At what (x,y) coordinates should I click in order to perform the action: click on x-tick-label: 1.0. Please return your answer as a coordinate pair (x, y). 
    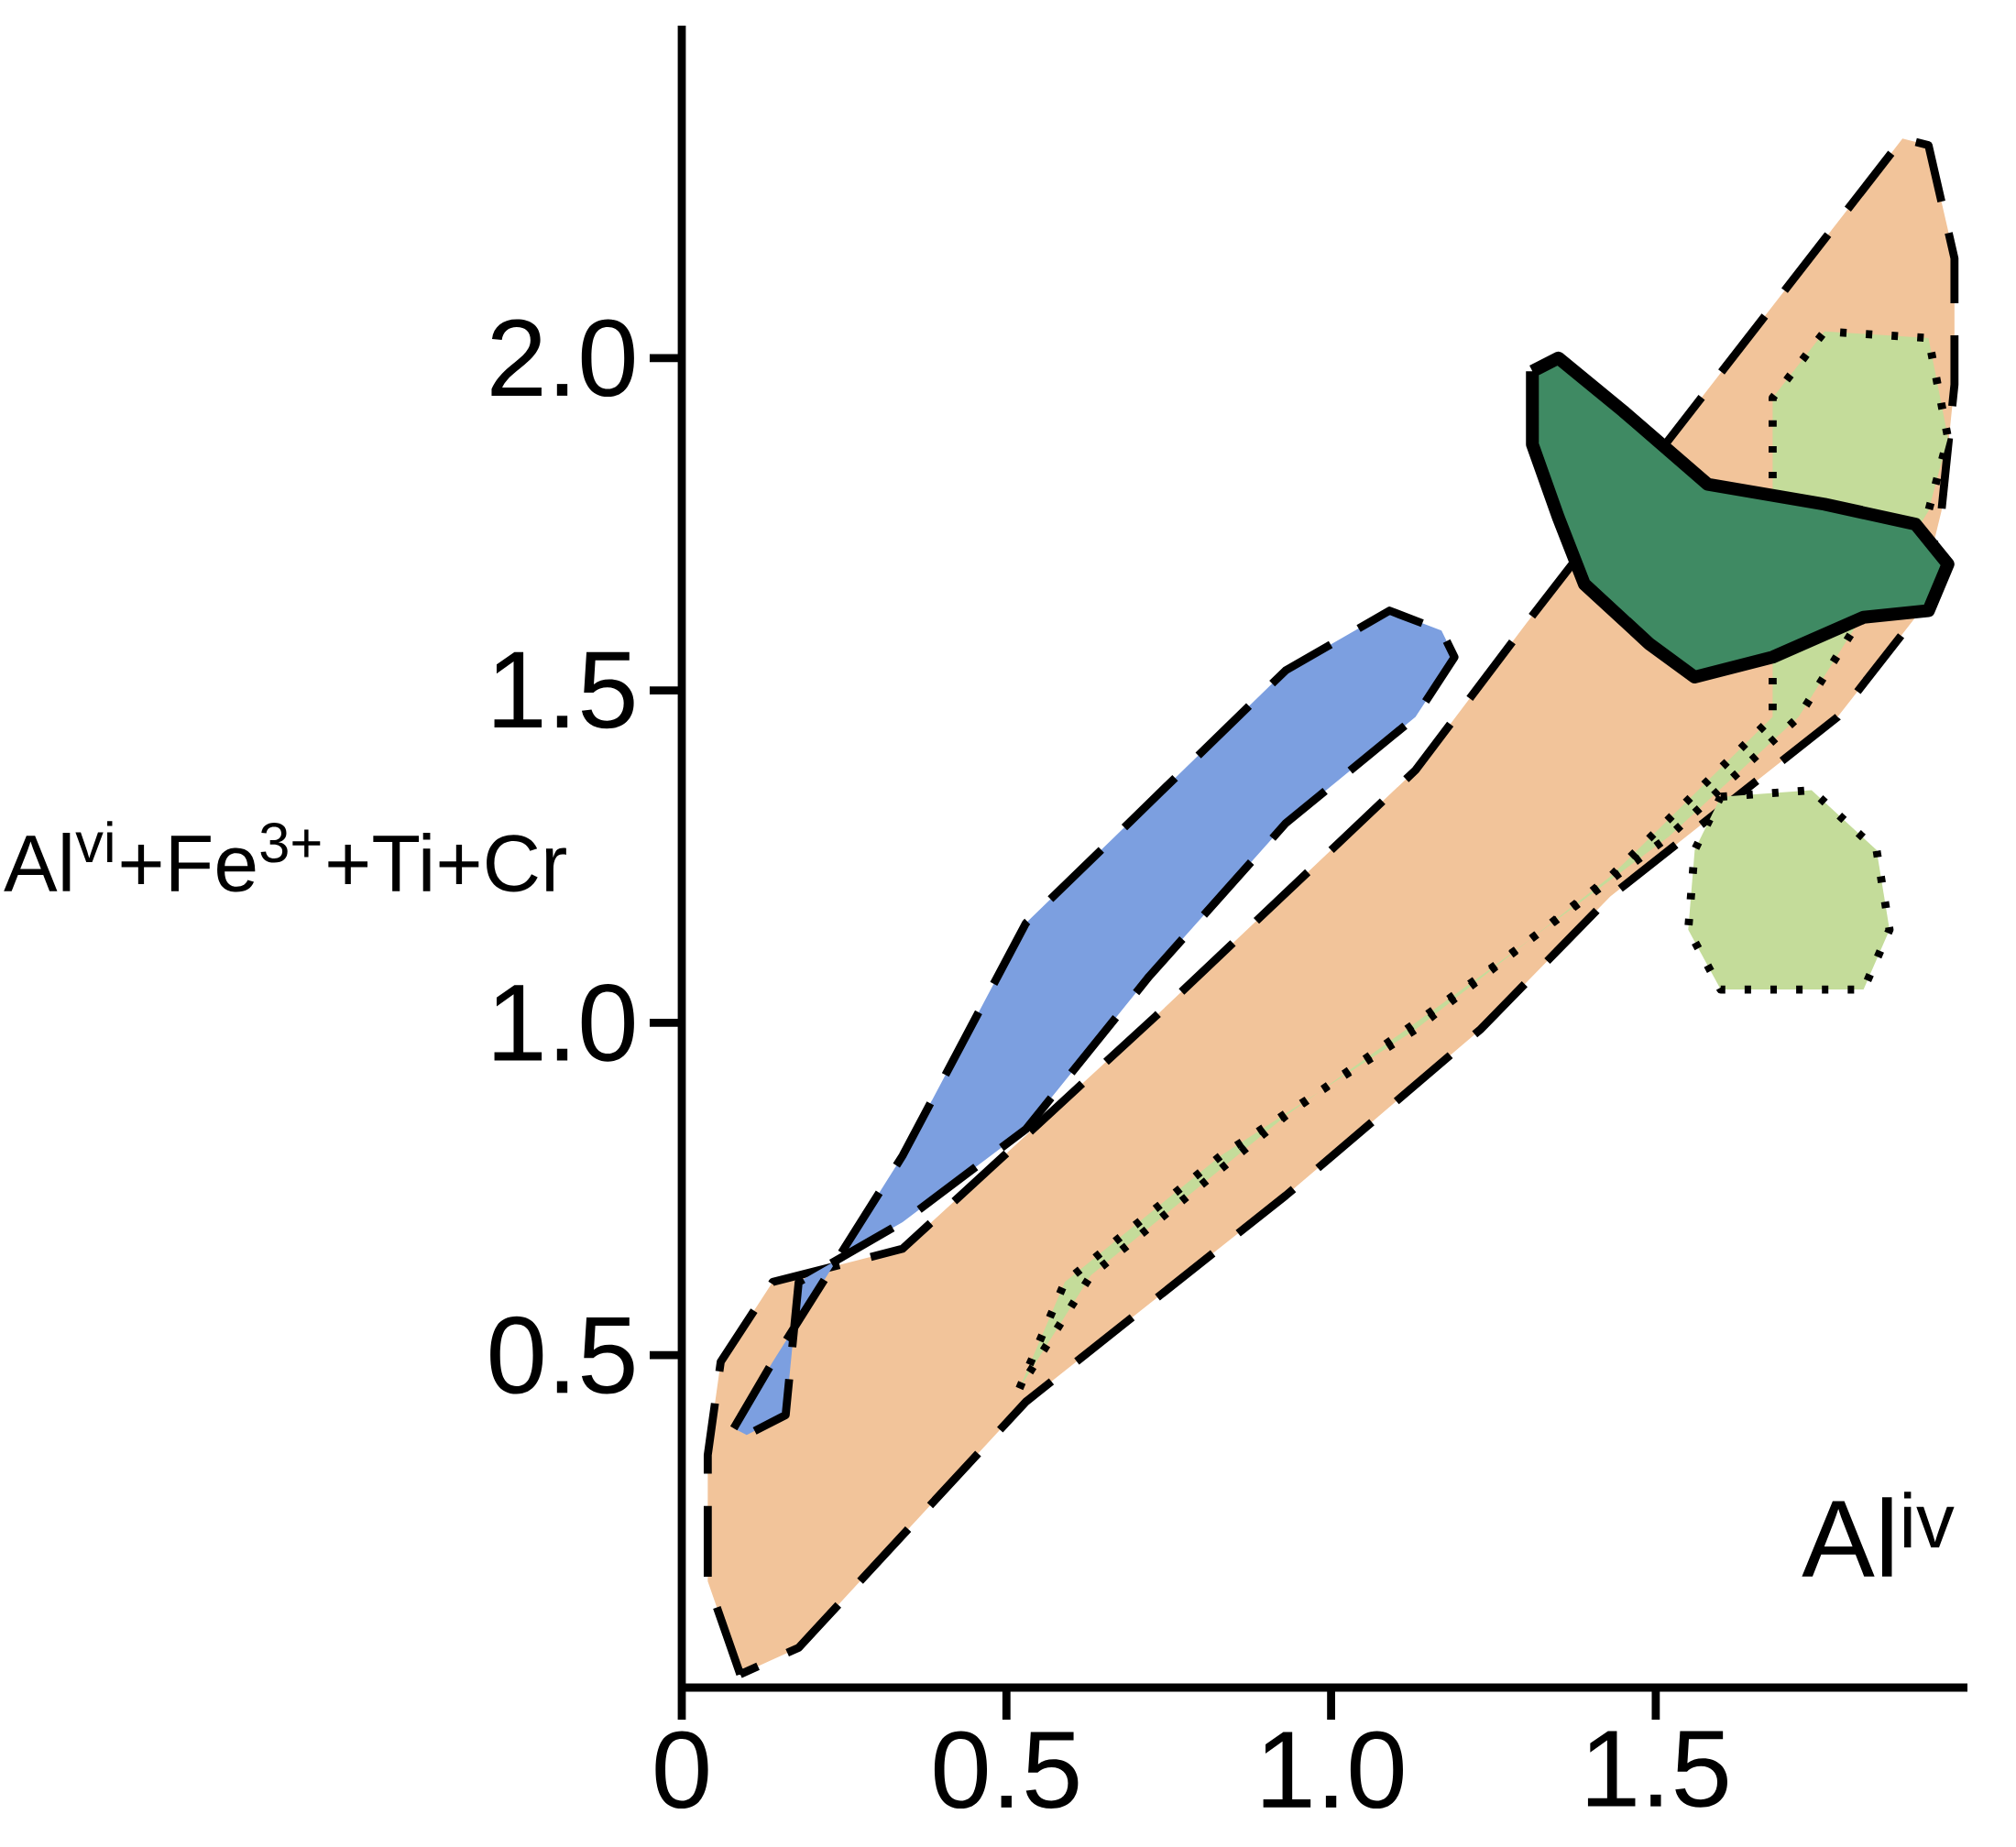
    Looking at the image, I should click on (1333, 1770).